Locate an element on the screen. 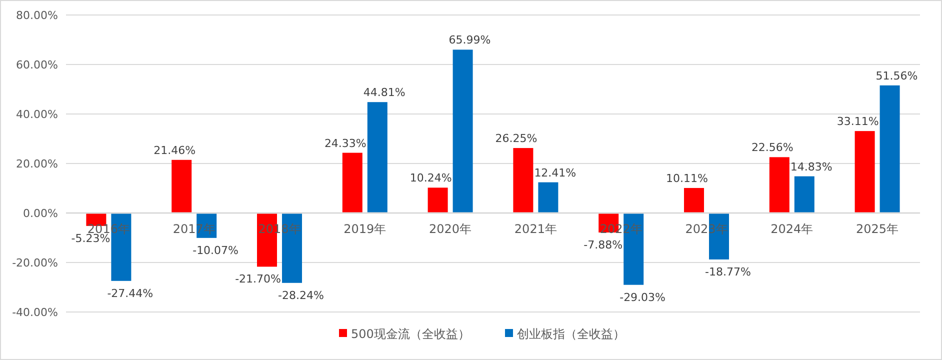  y-tick-label: 40.00% is located at coordinates (37, 114).